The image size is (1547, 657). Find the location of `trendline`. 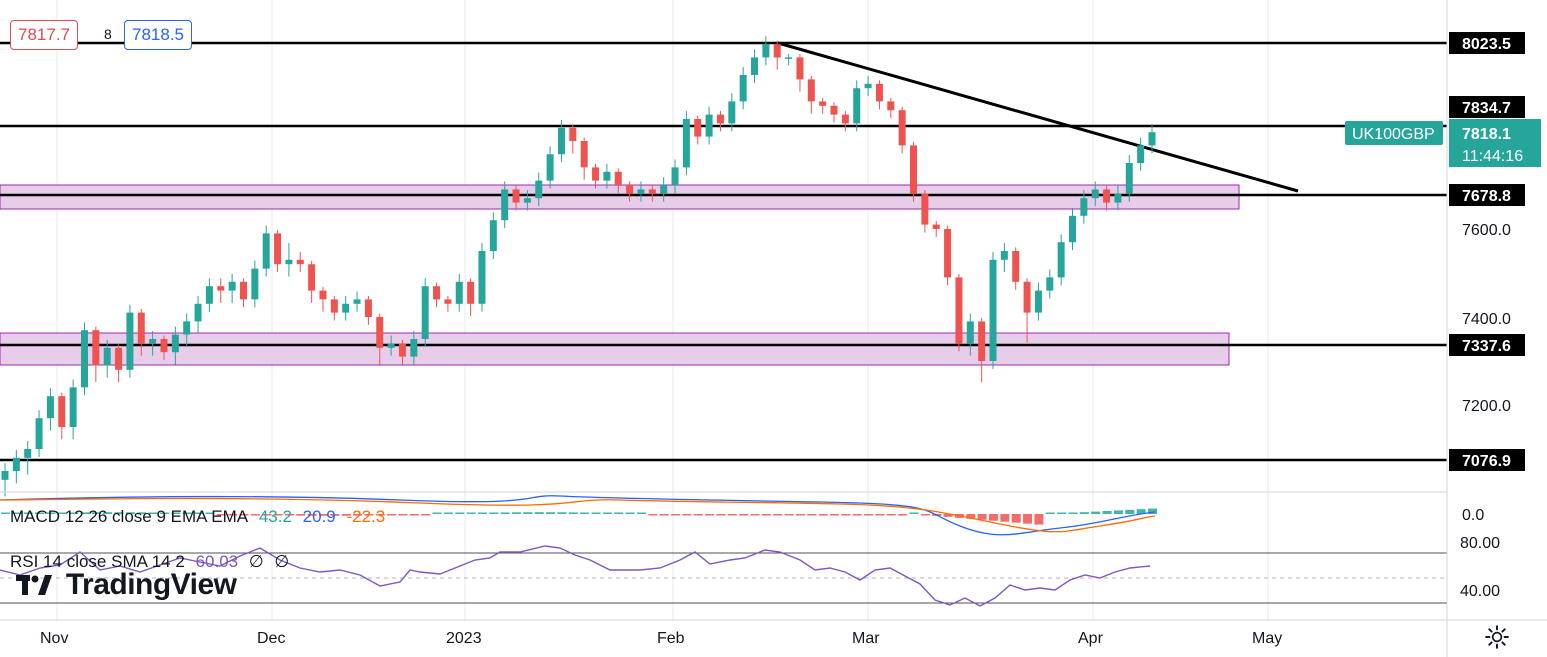

trendline is located at coordinates (1038, 117).